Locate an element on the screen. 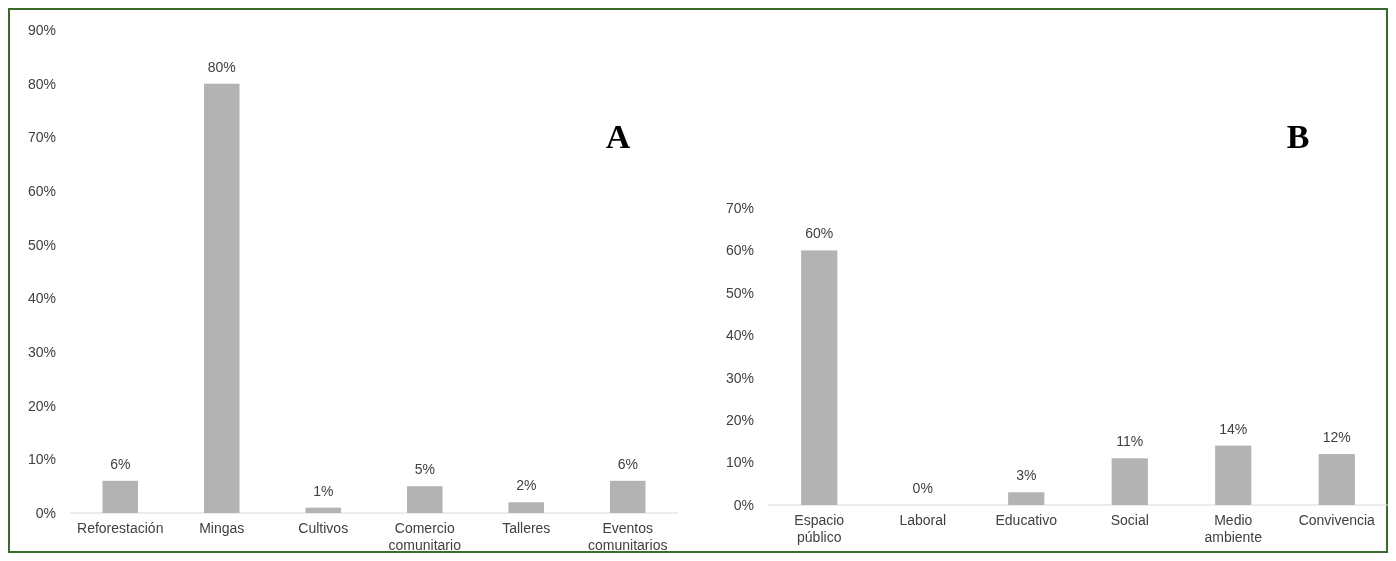 This screenshot has width=1396, height=561. x-tick-label: Eventos comunitarios is located at coordinates (628, 536).